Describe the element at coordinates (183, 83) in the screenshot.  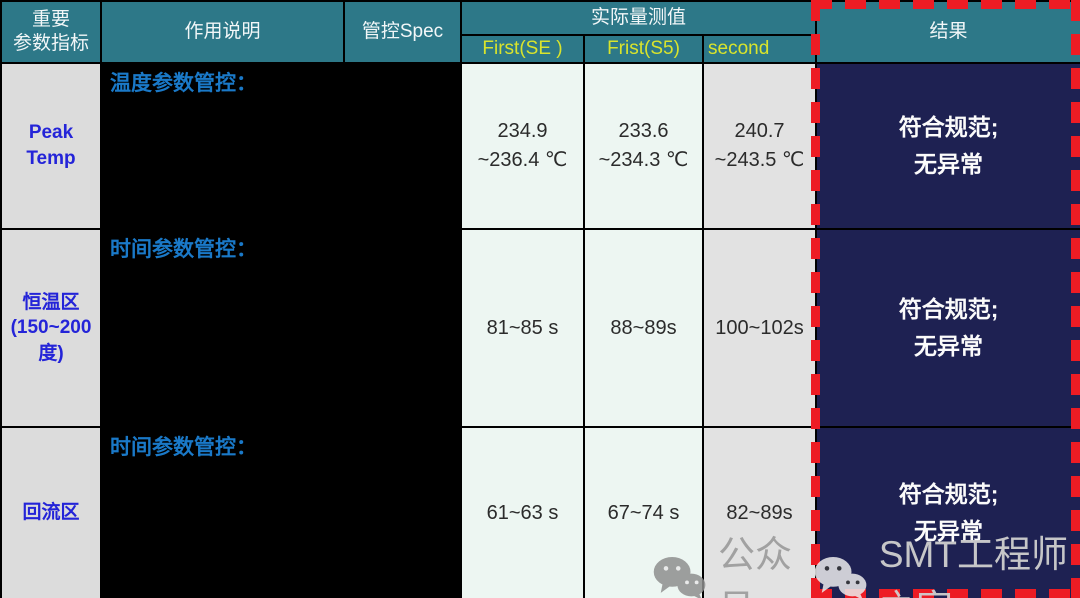
I see `row1-section-title: 温度参数管控：` at that location.